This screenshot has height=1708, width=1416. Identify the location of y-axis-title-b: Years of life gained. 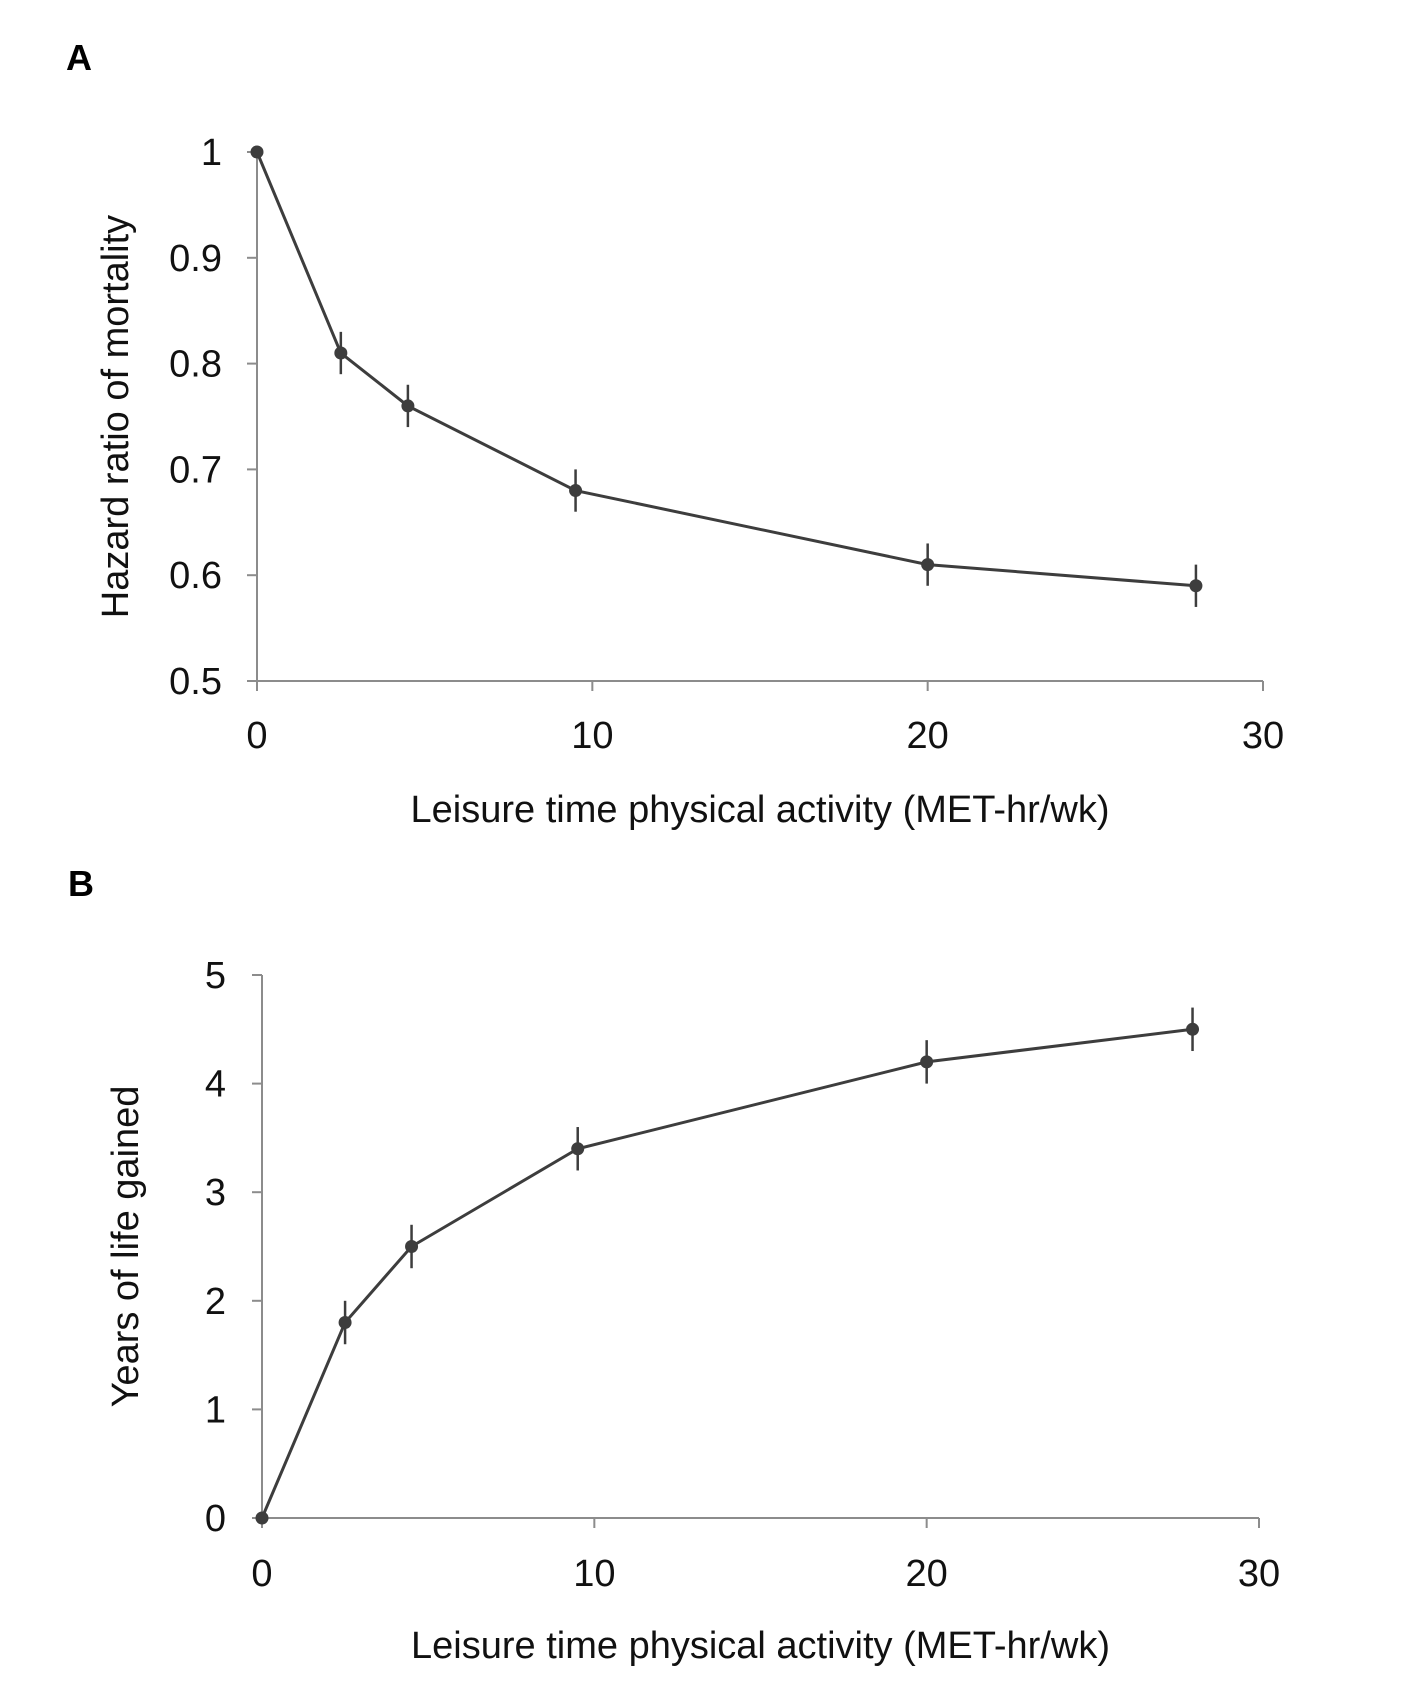
(126, 1247).